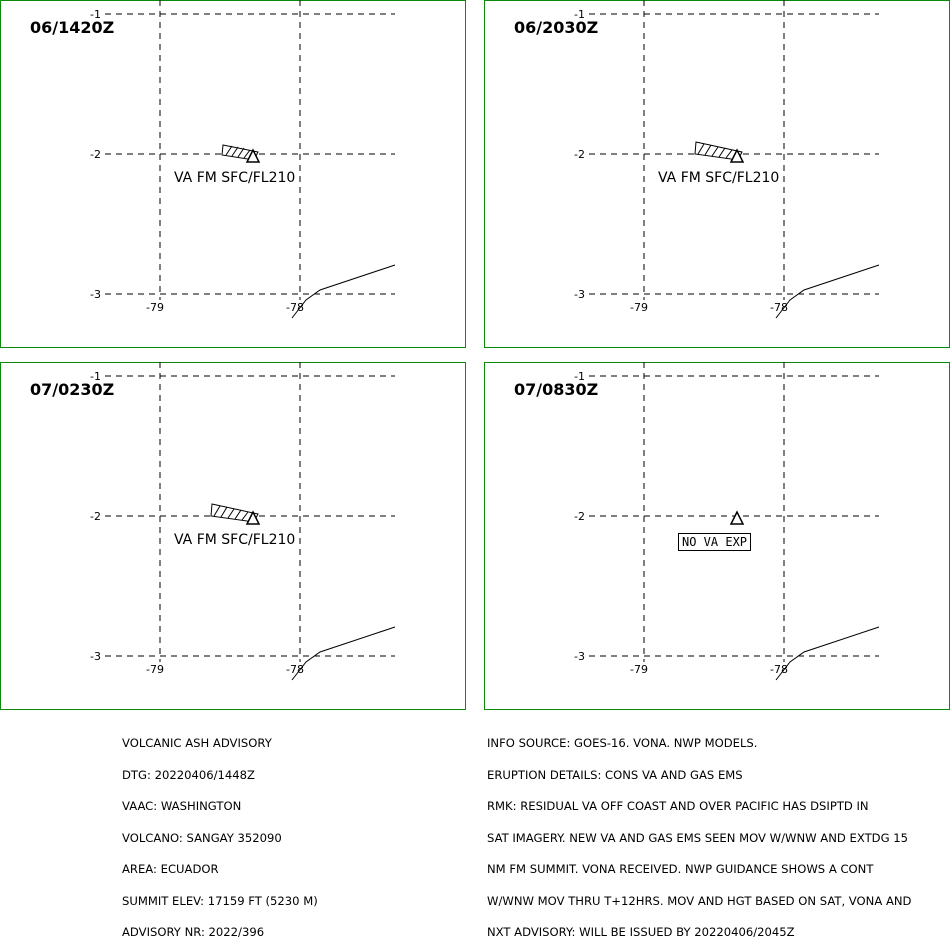 The image size is (950, 948). I want to click on advisory-line: INFO SOURCE: GOES-16. VONA. NWP MODELS., so click(622, 743).